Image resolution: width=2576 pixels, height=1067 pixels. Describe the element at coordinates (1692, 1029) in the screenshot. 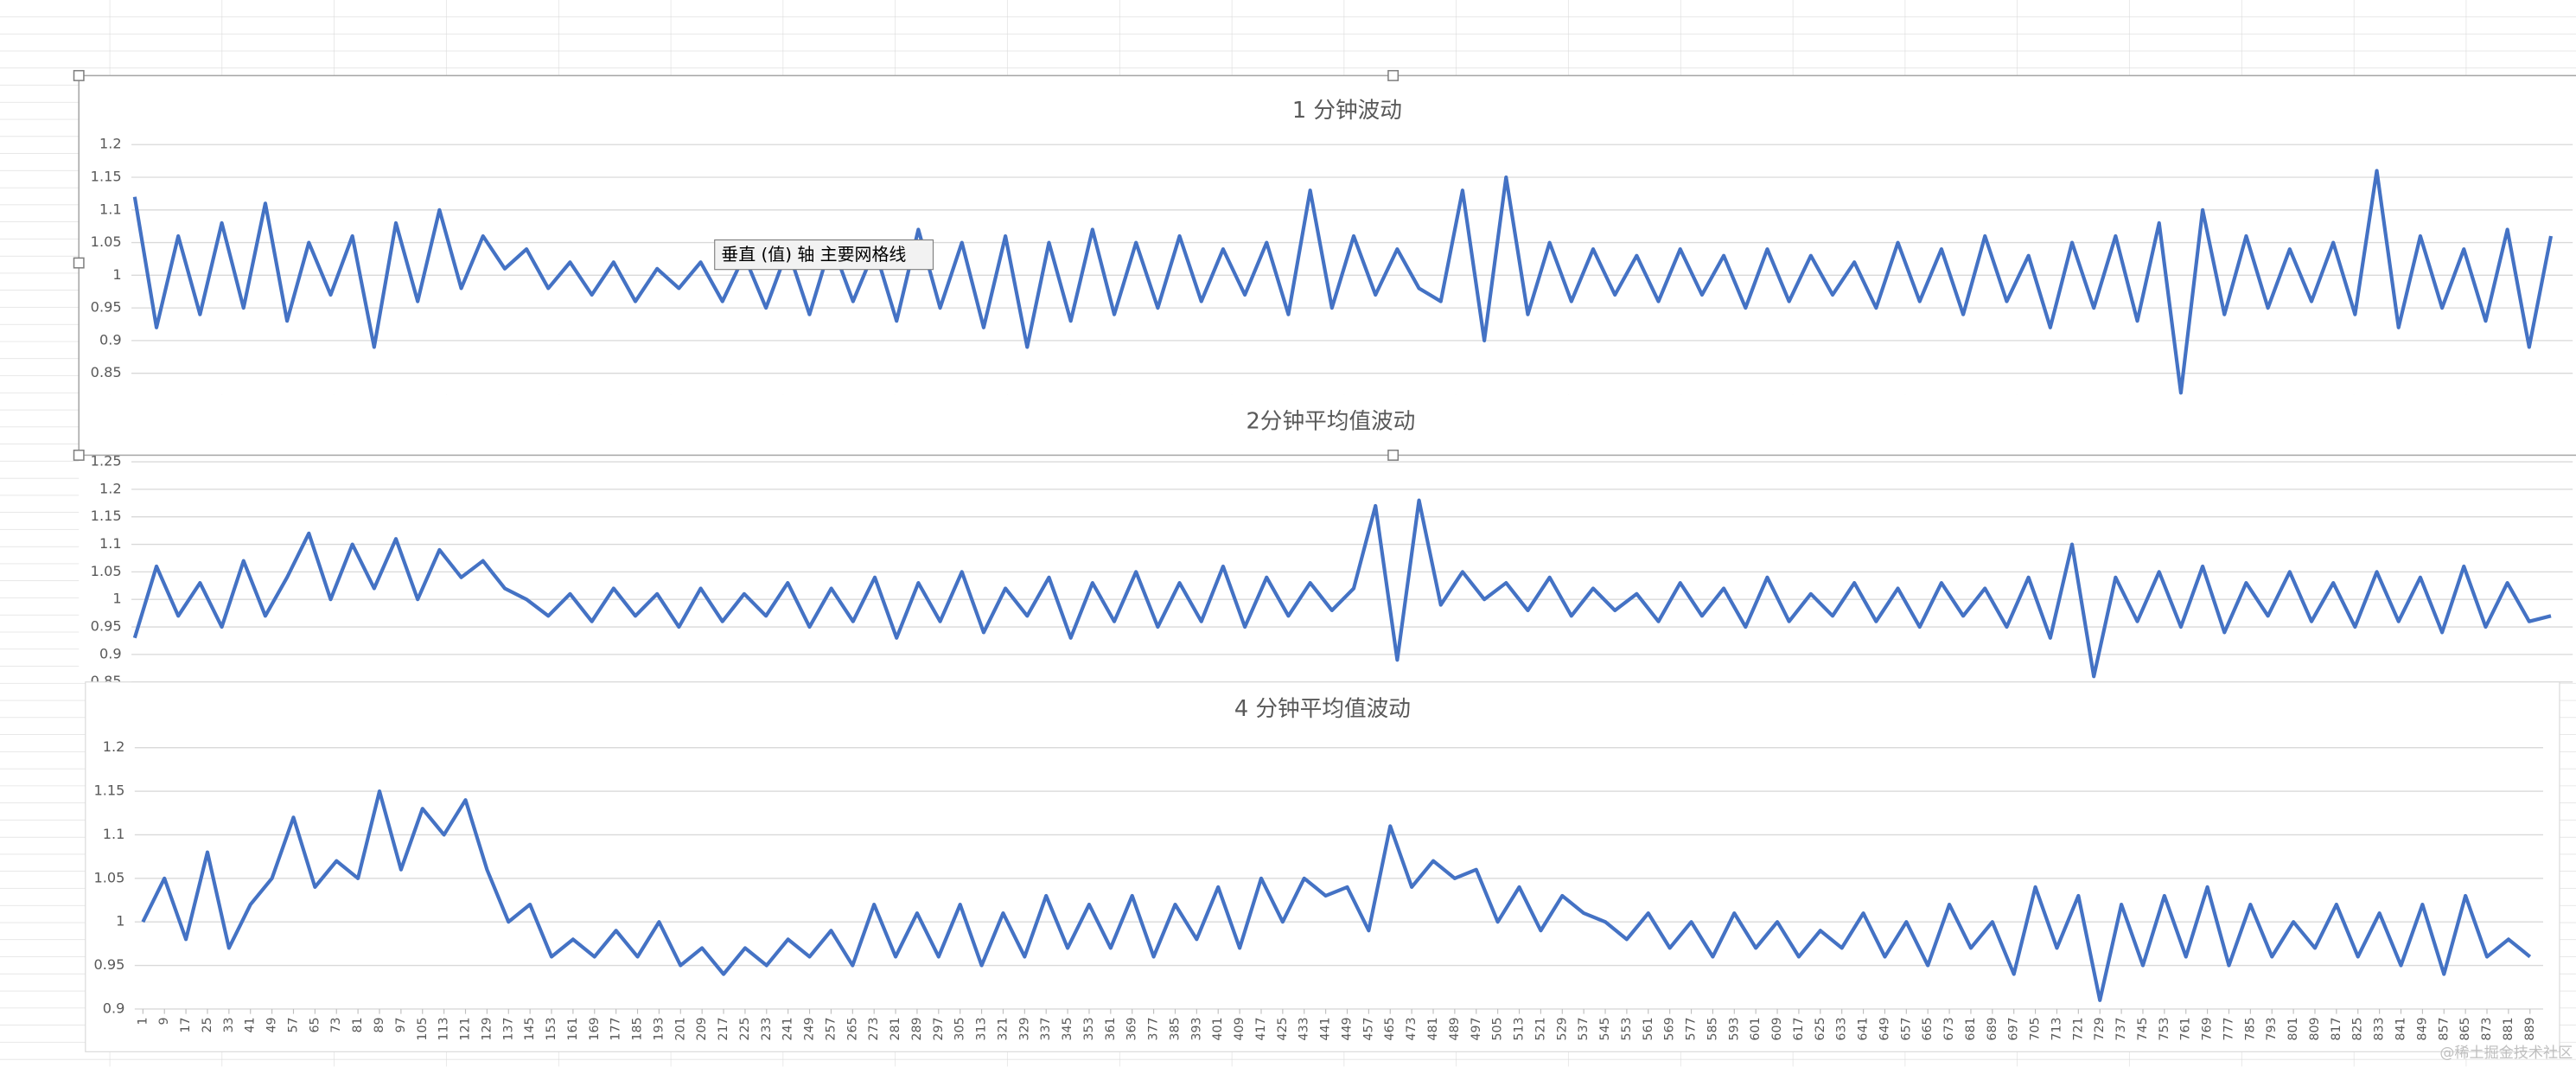

I see `x-tick-label: 577` at that location.